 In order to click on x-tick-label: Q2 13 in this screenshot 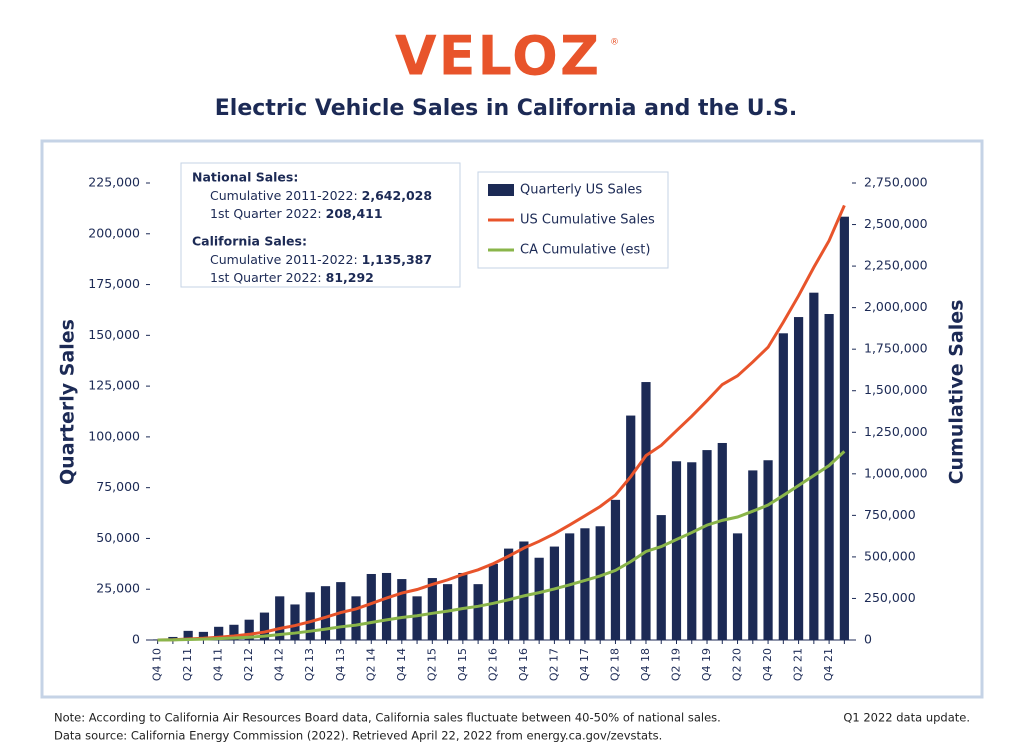, I will do `click(309, 664)`.